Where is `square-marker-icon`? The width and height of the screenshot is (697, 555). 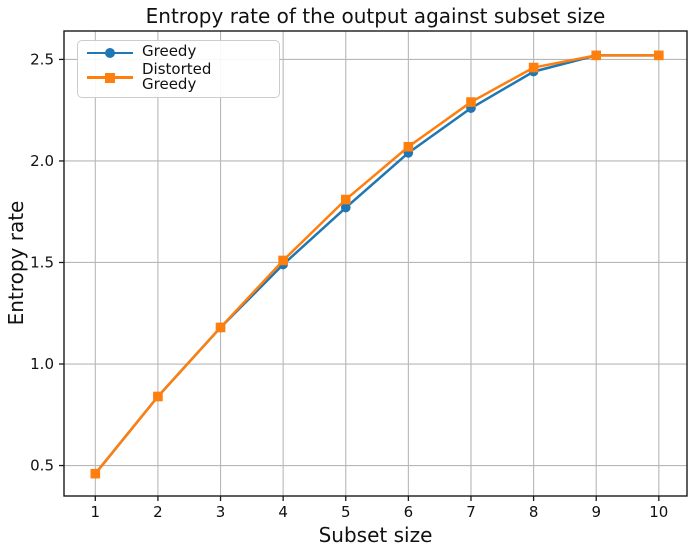 square-marker-icon is located at coordinates (110, 77).